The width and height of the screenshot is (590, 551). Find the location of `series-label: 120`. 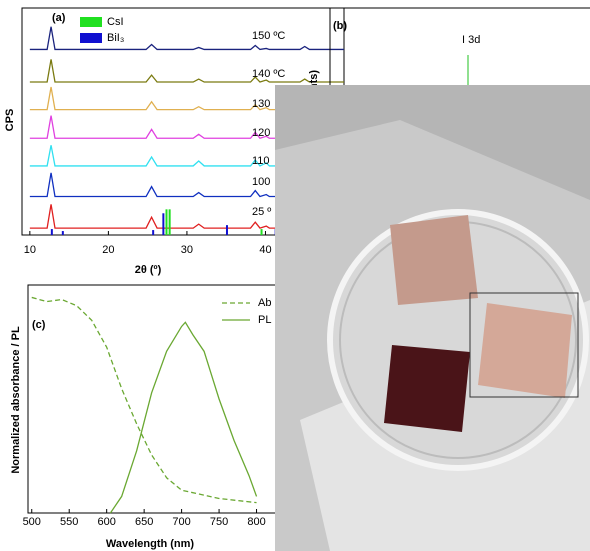

series-label: 120 is located at coordinates (261, 133).